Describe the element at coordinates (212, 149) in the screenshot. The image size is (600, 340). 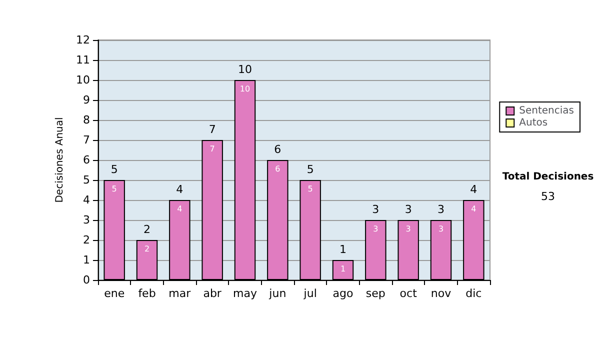
I see `data-label: 7` at that location.